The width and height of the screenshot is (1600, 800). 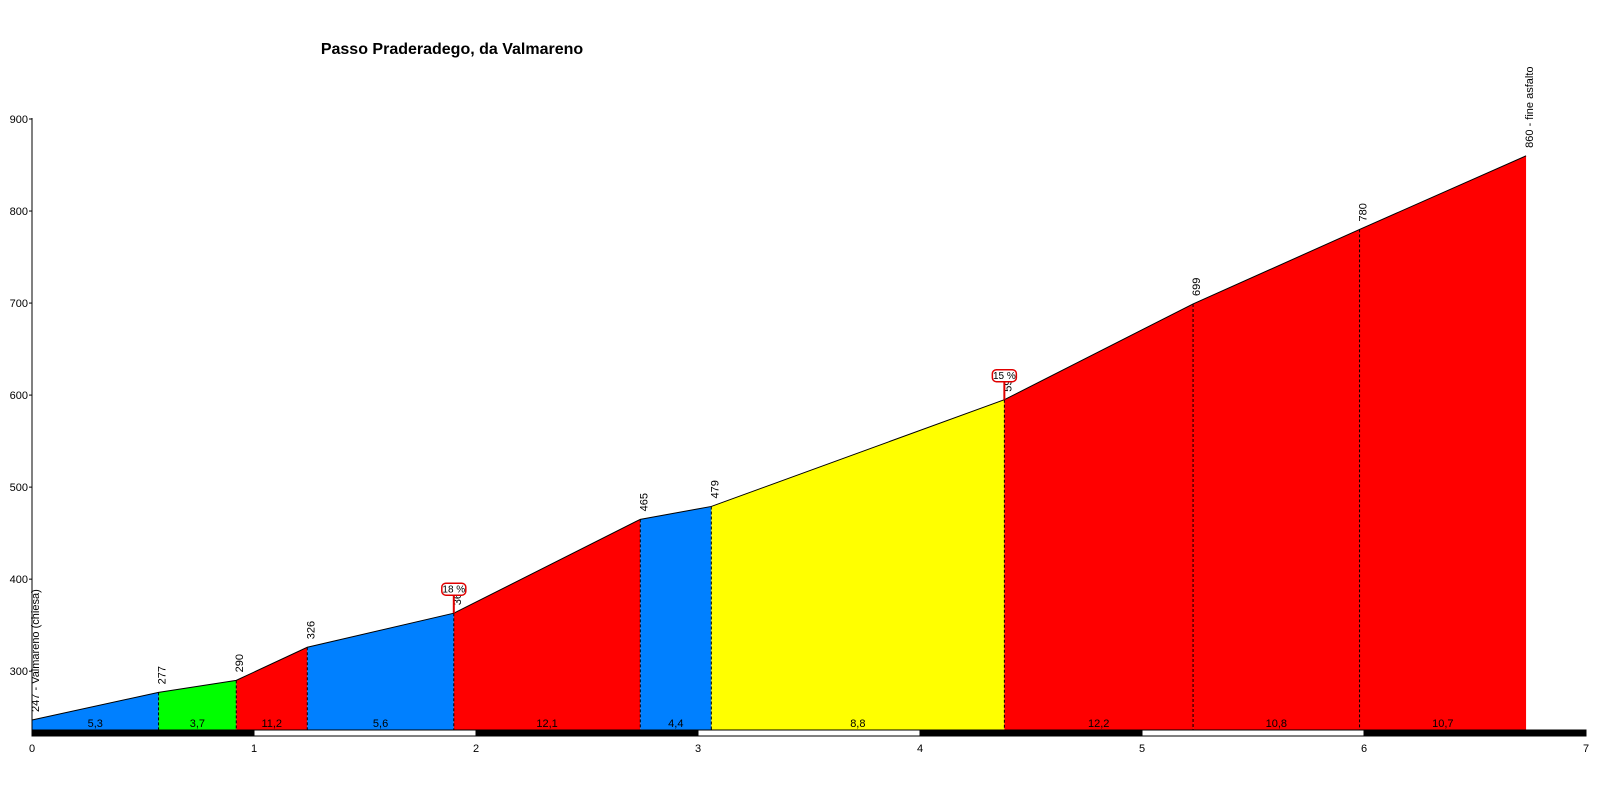 What do you see at coordinates (1530, 106) in the screenshot?
I see `elevation-label: 860 - fine asfalto` at bounding box center [1530, 106].